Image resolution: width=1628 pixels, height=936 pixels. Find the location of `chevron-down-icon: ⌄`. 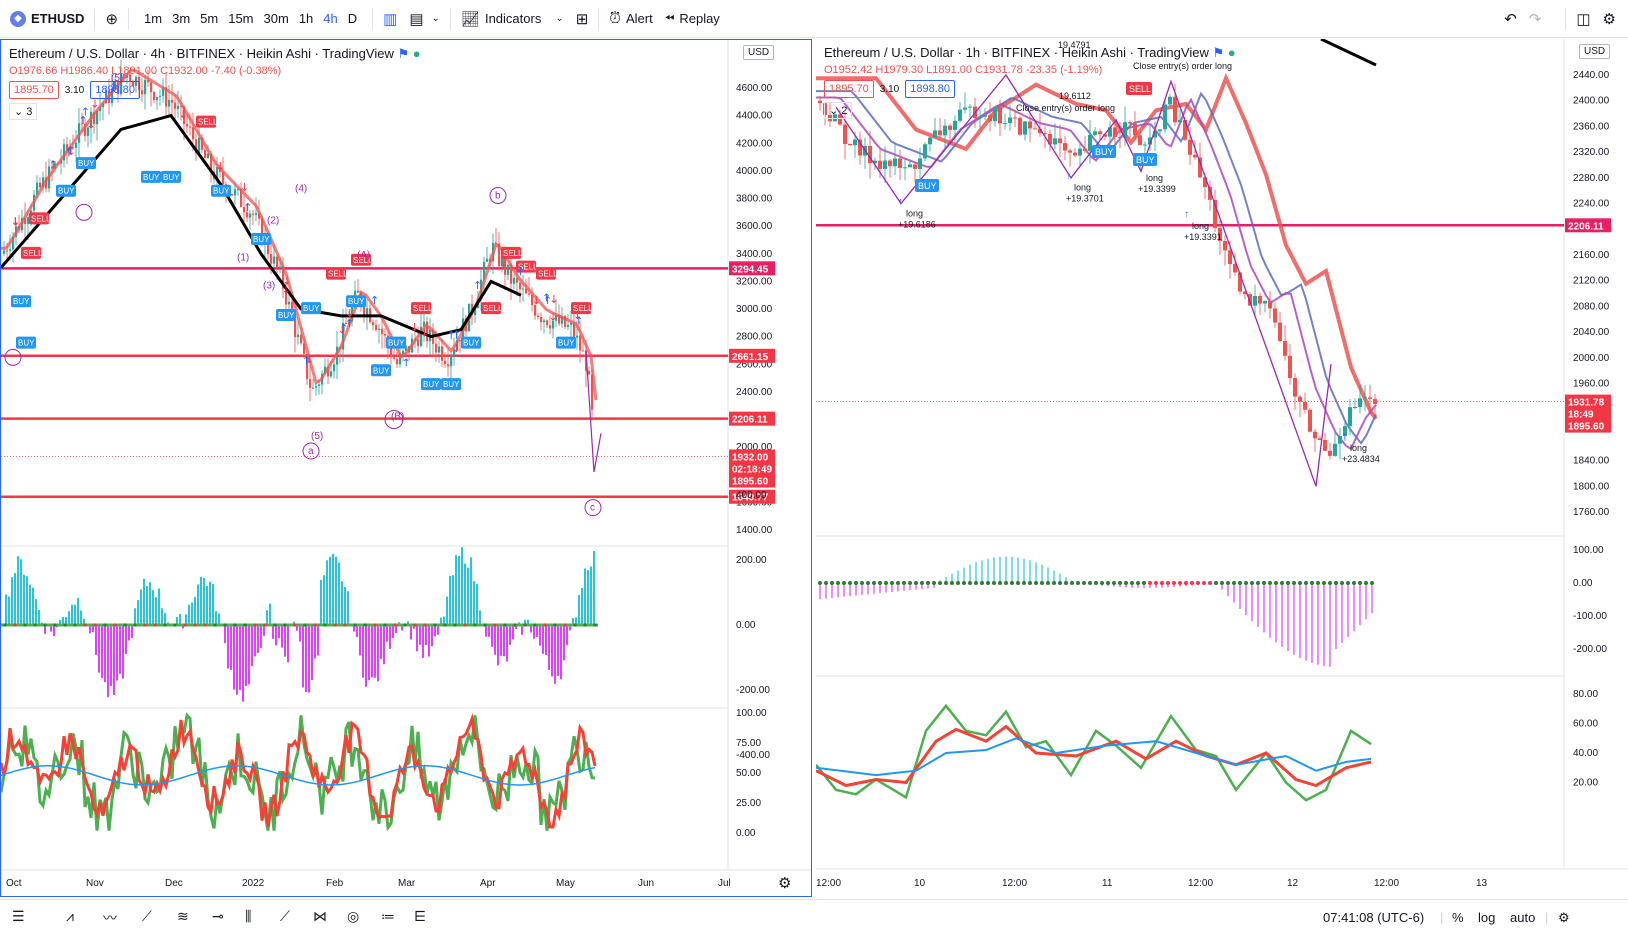

chevron-down-icon: ⌄ is located at coordinates (559, 18).